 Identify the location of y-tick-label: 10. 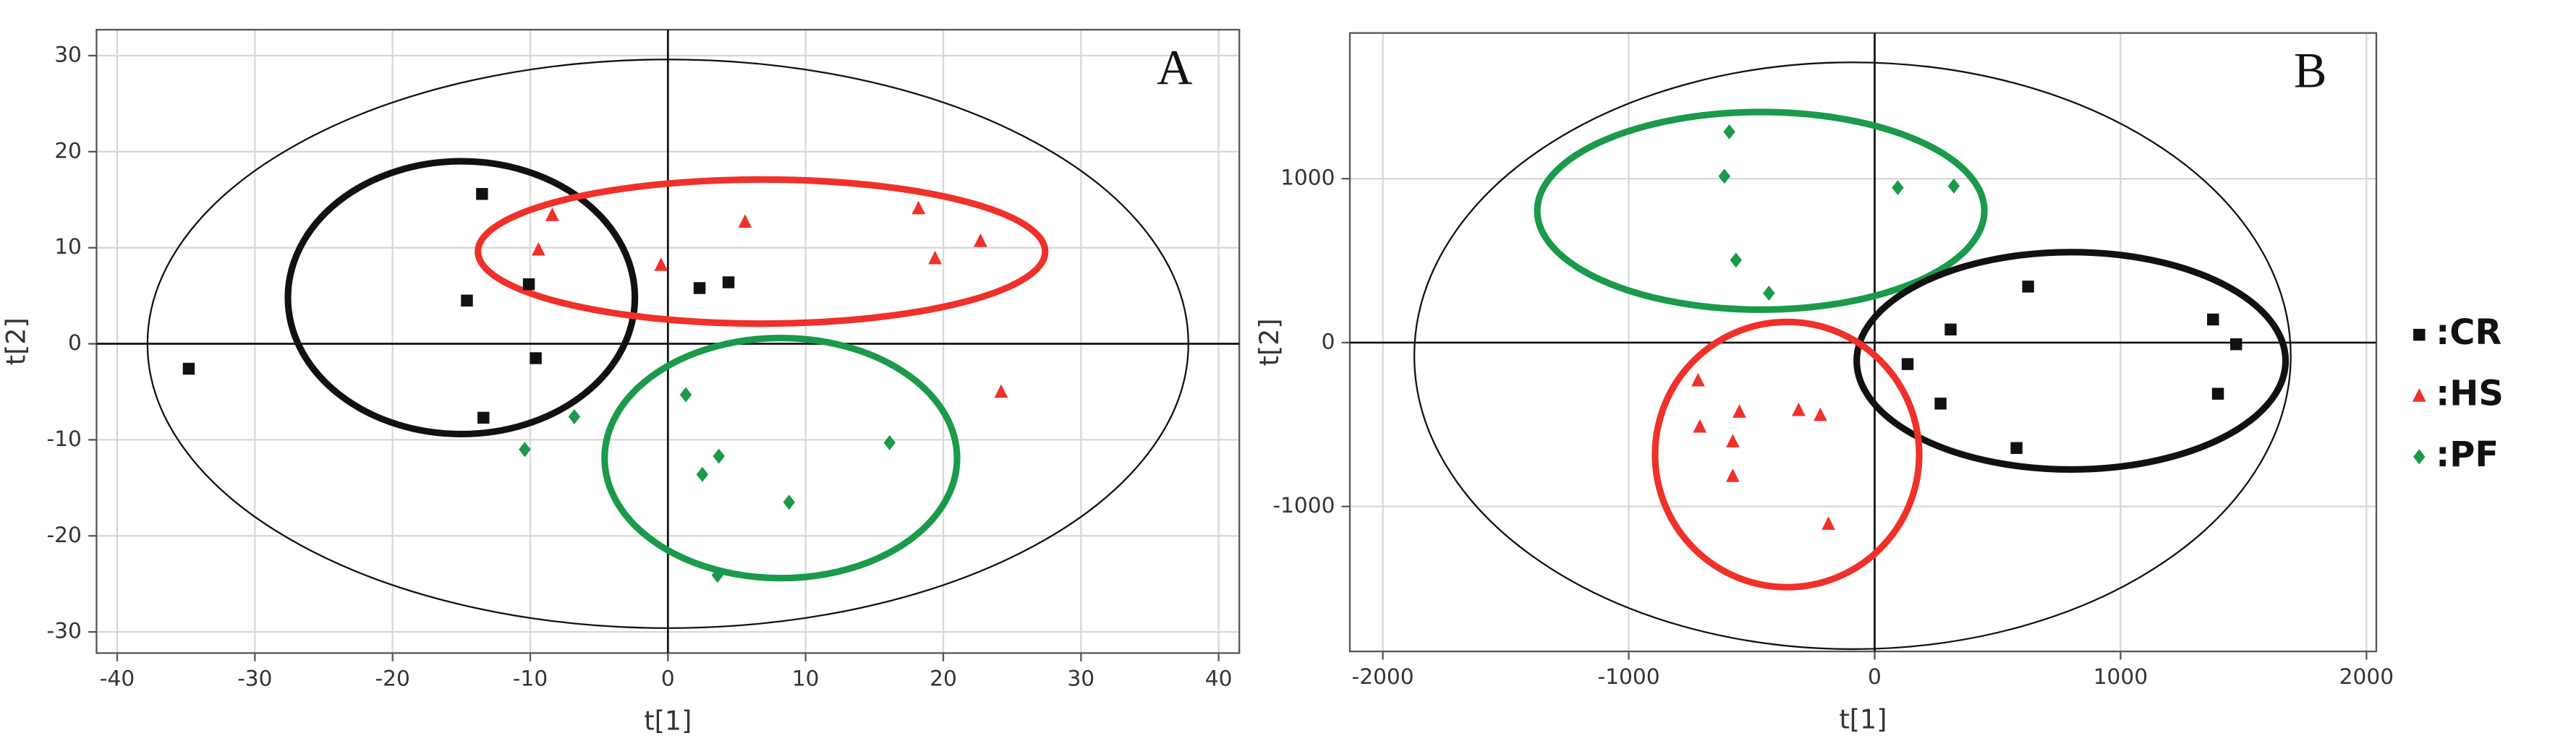
(68, 247).